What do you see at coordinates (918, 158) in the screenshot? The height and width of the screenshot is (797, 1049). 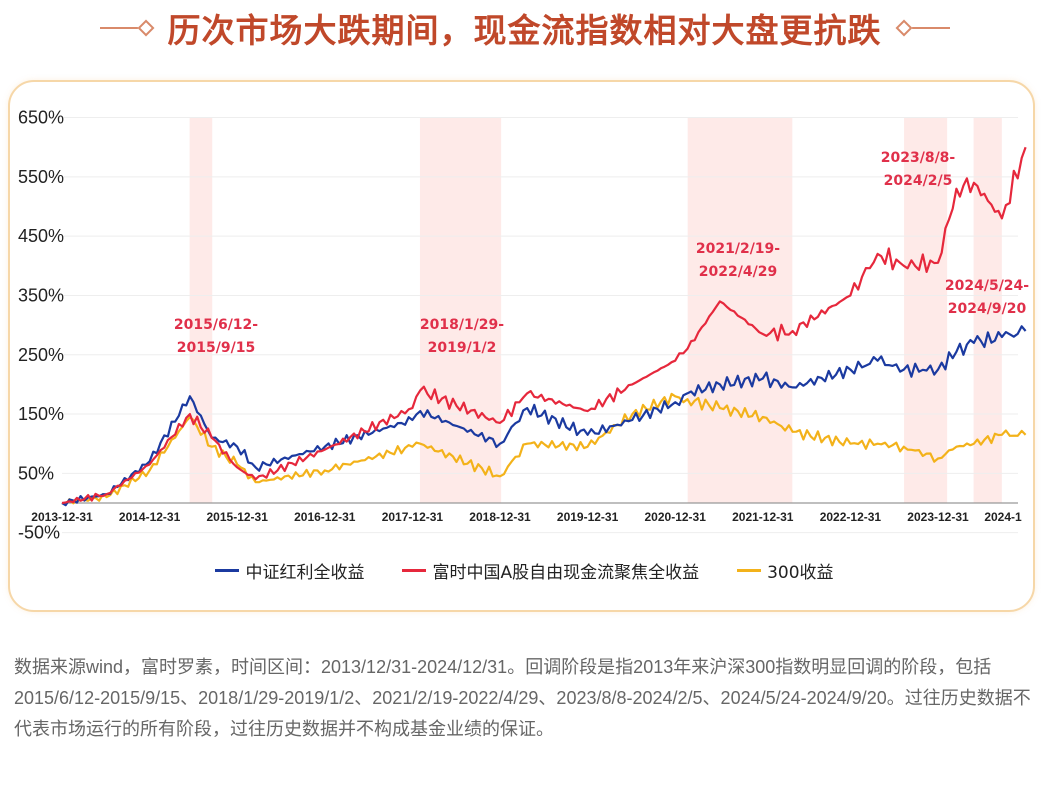 I see `period-annotation: 2023/8/8-` at bounding box center [918, 158].